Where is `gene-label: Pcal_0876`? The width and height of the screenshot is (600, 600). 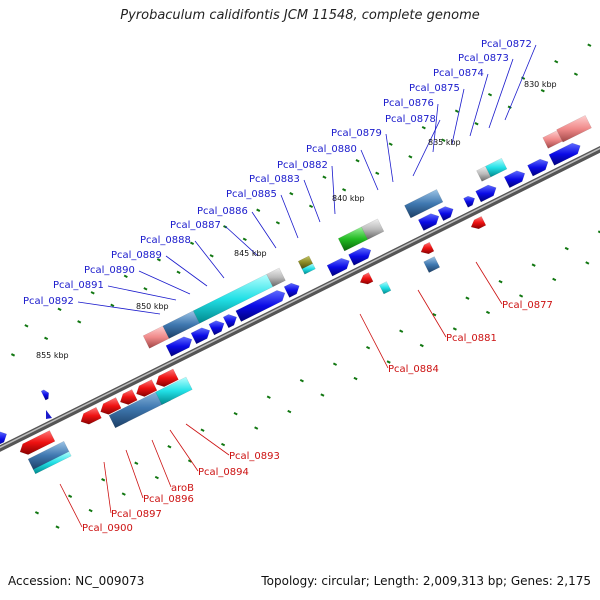 gene-label: Pcal_0876 is located at coordinates (408, 103).